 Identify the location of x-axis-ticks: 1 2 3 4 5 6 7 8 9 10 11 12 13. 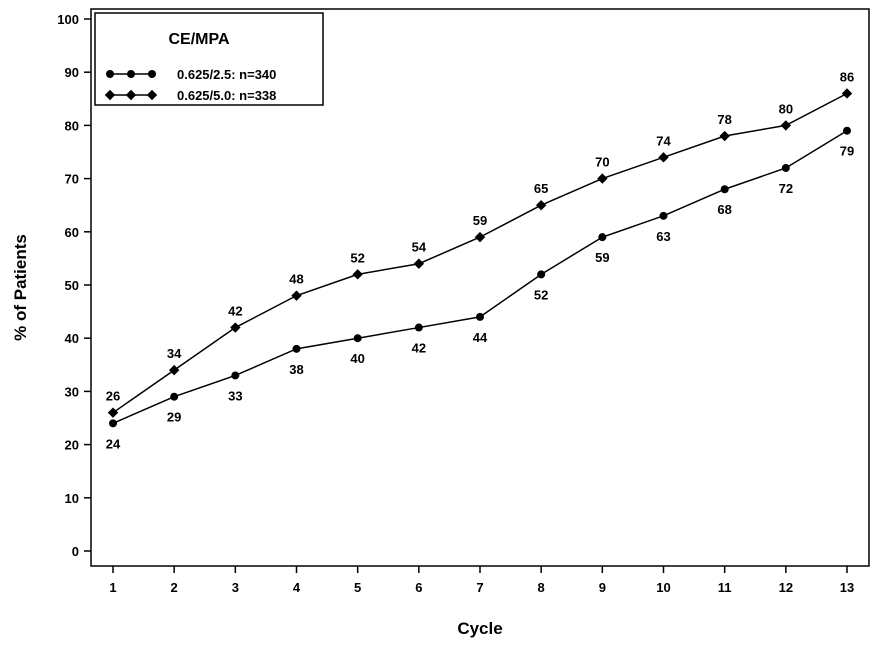
(481, 580).